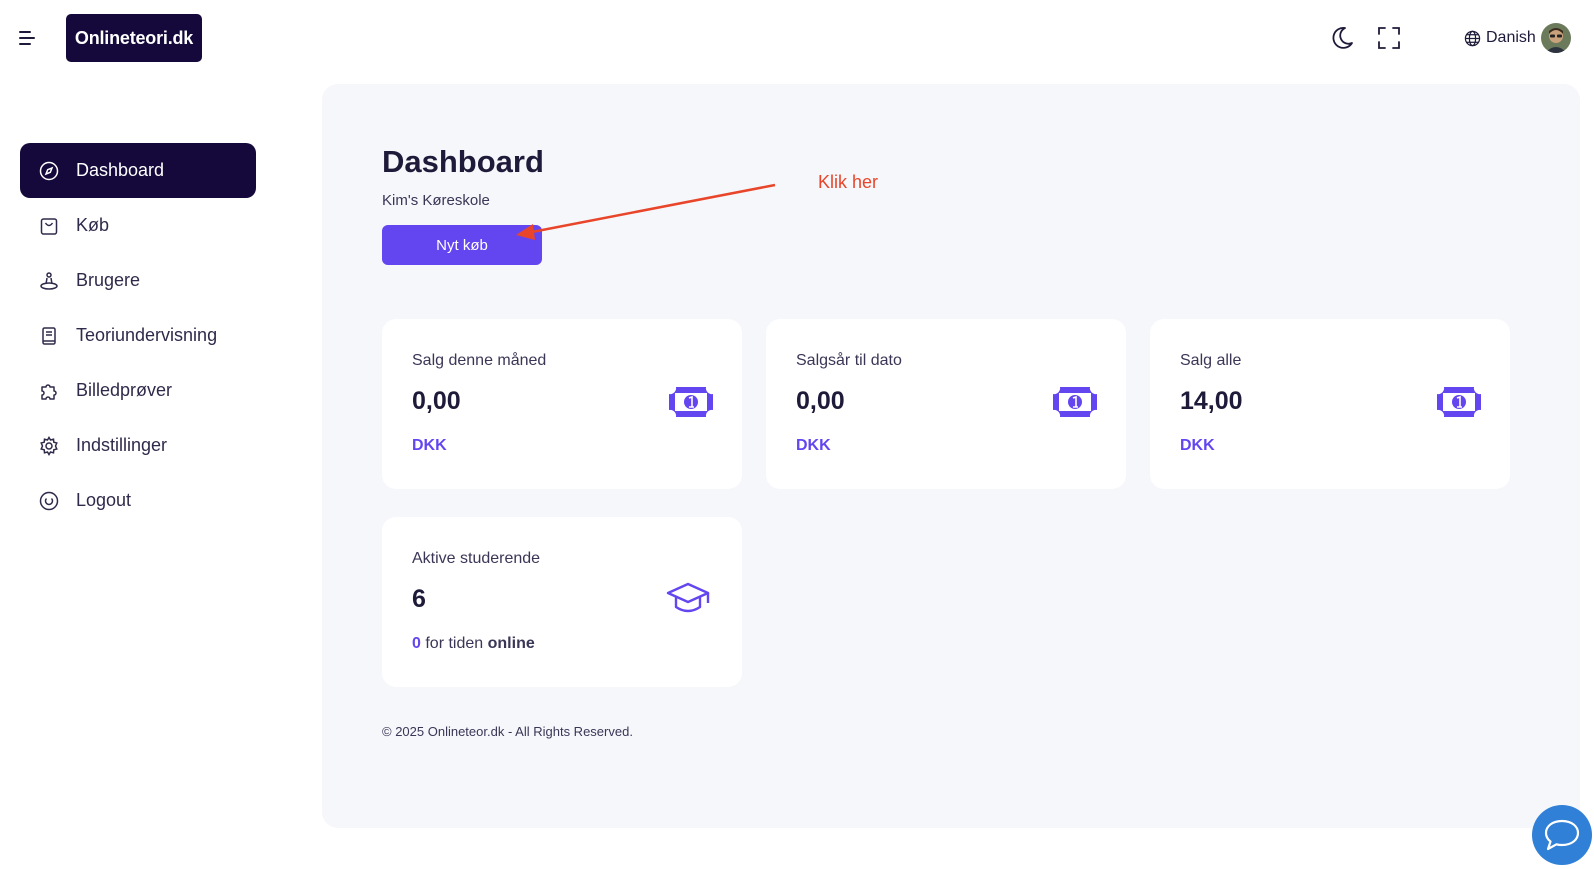 The height and width of the screenshot is (869, 1594). Describe the element at coordinates (49, 336) in the screenshot. I see `book-icon` at that location.